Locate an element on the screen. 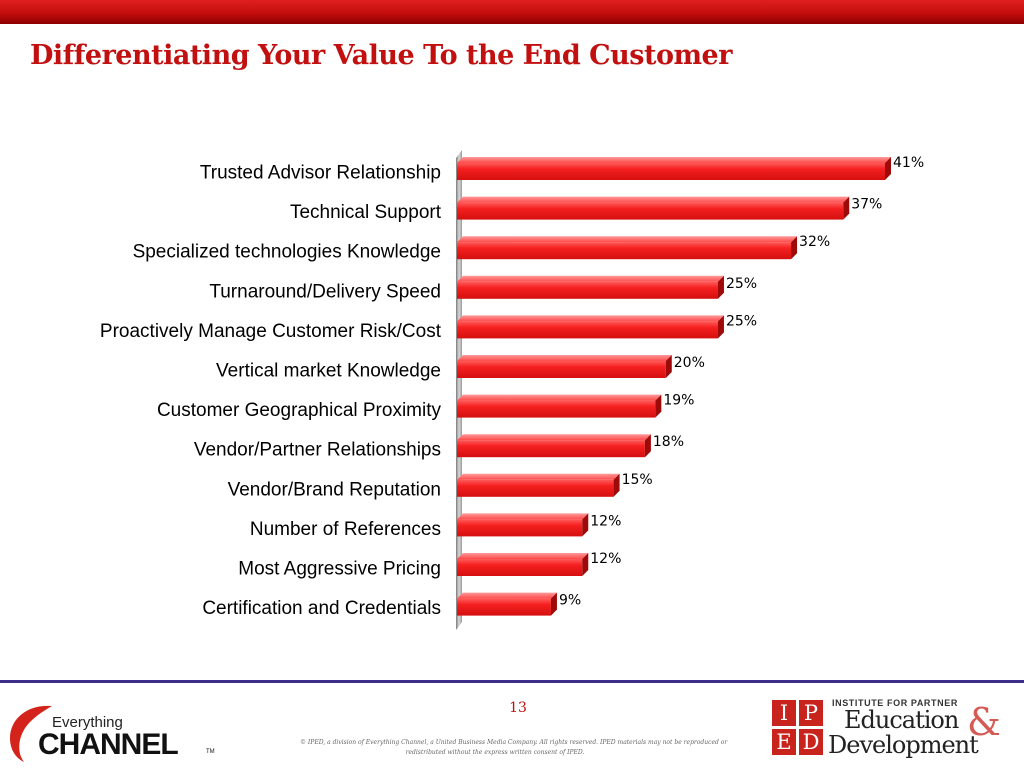 The height and width of the screenshot is (768, 1024). iped-institute-text: INSTITUTE FOR PARTNER is located at coordinates (895, 703).